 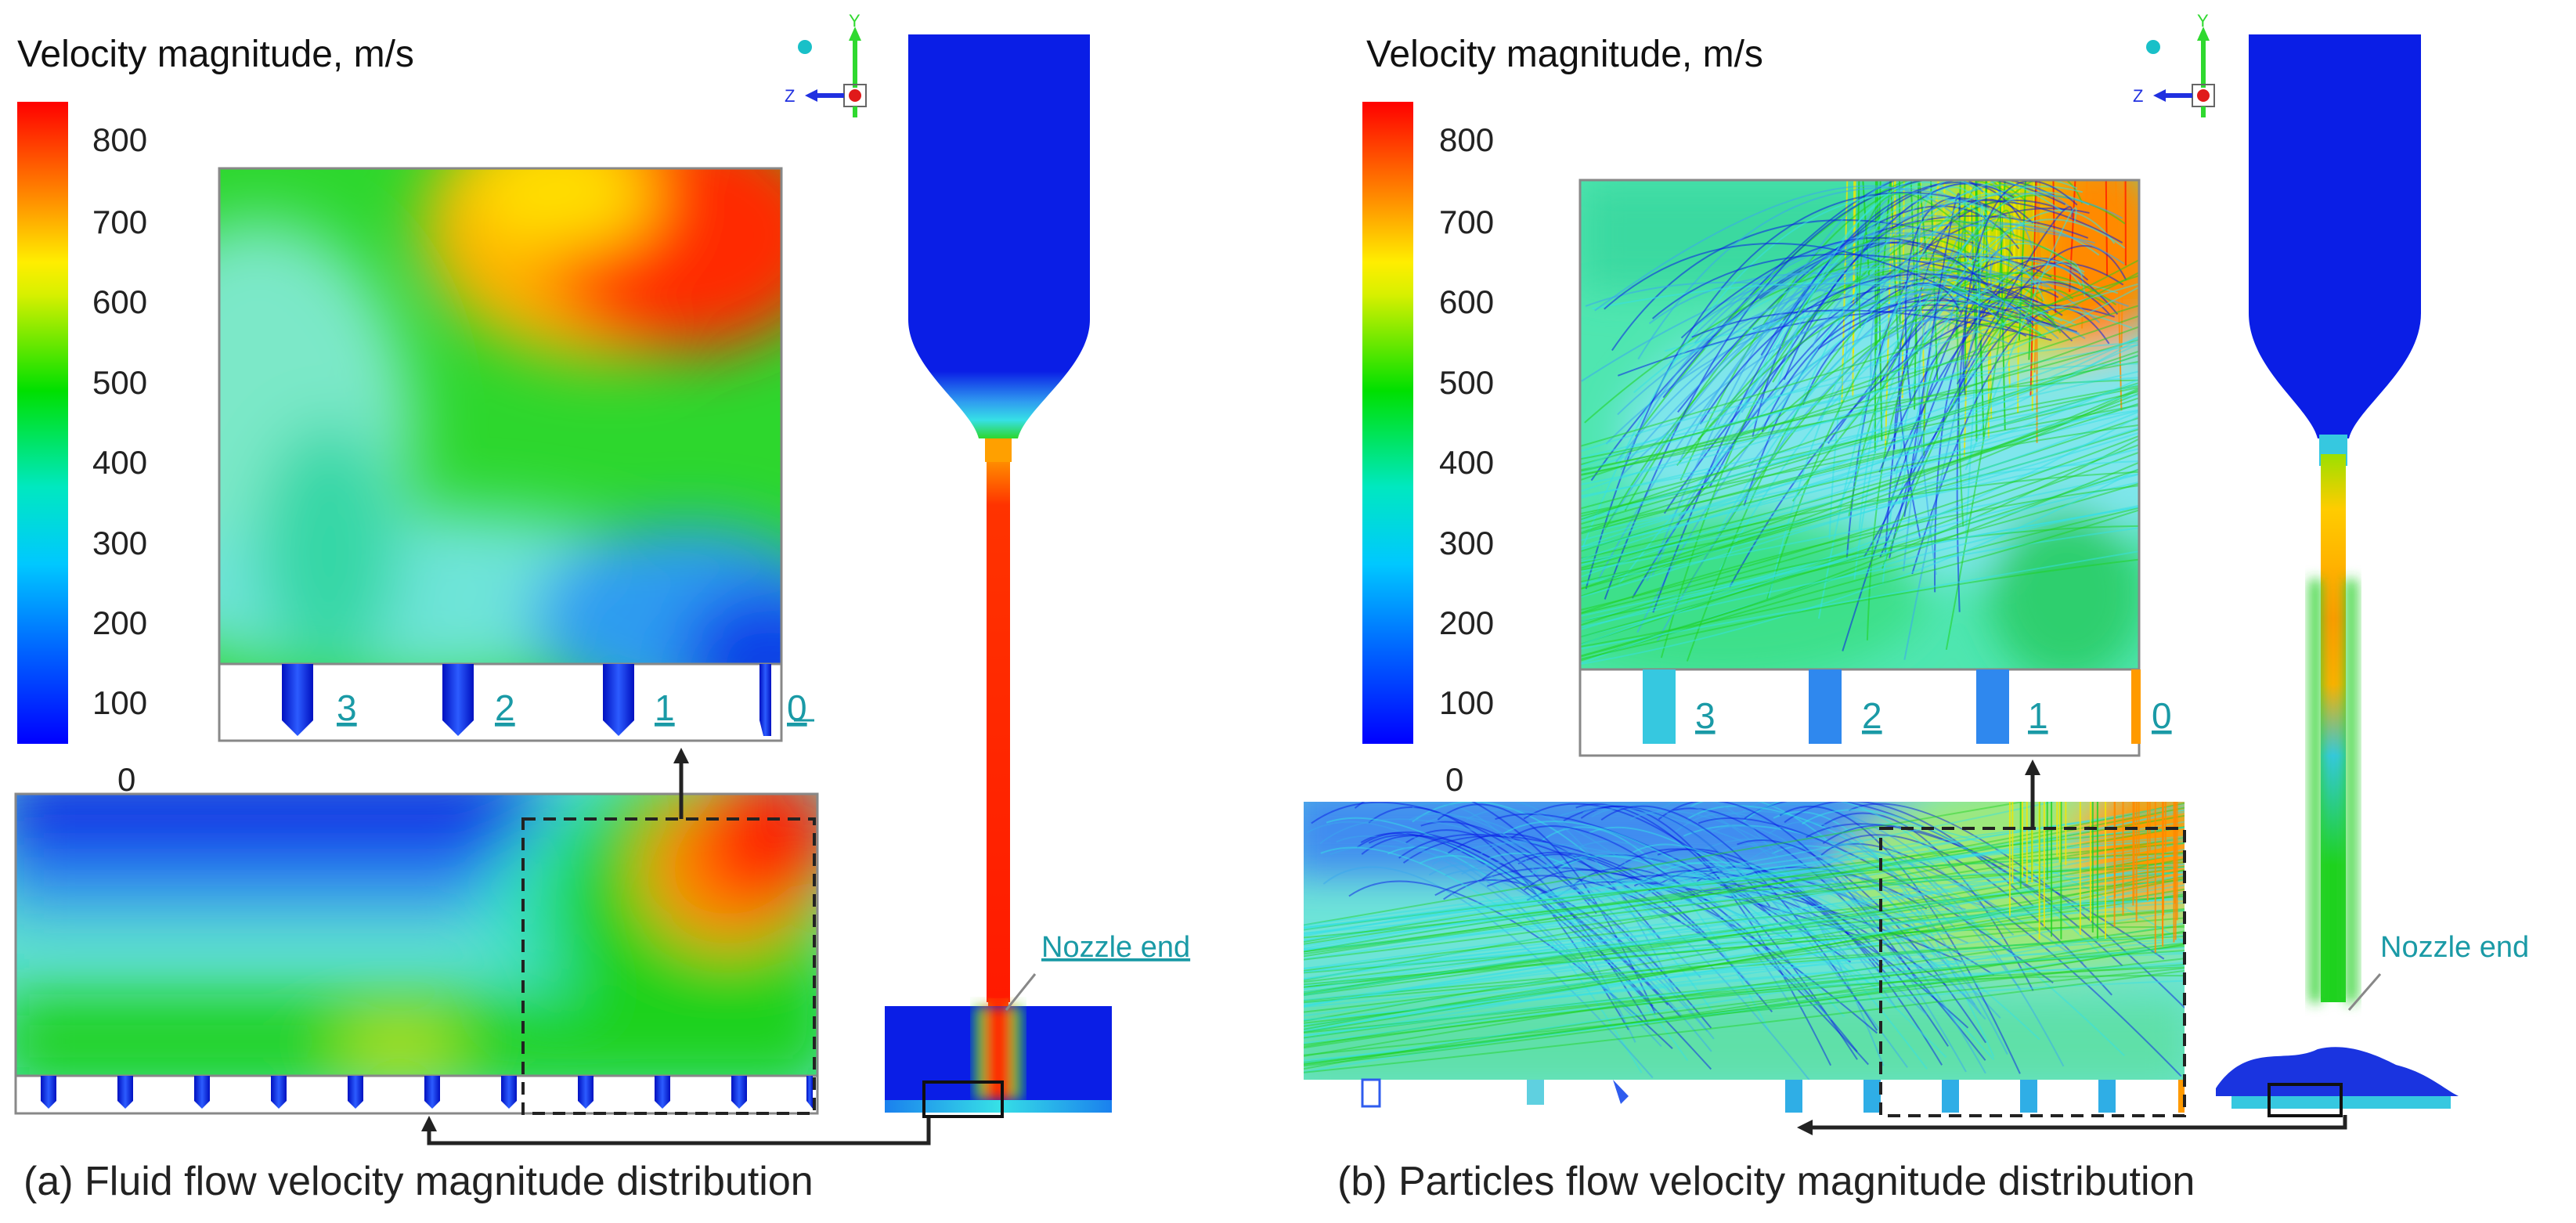 I want to click on tick-200-b: 200, so click(x=1467, y=622).